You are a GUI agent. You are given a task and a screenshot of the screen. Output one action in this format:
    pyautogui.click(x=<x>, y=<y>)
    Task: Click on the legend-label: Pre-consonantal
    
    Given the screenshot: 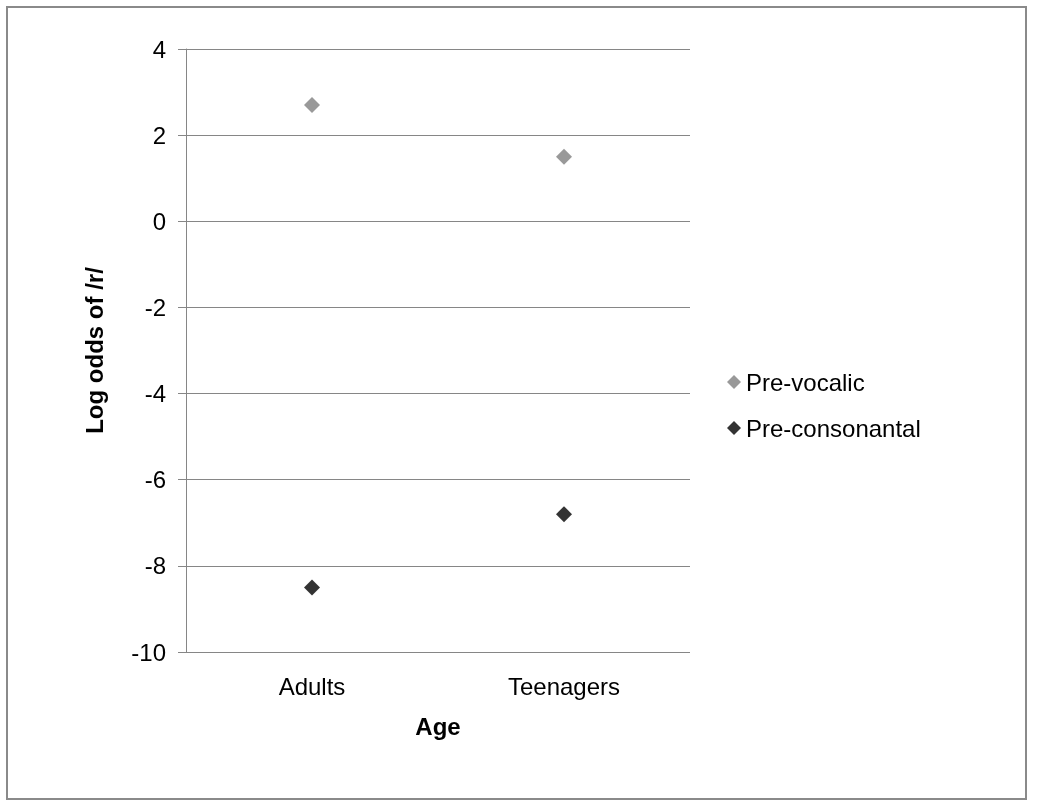 What is the action you would take?
    pyautogui.click(x=833, y=428)
    